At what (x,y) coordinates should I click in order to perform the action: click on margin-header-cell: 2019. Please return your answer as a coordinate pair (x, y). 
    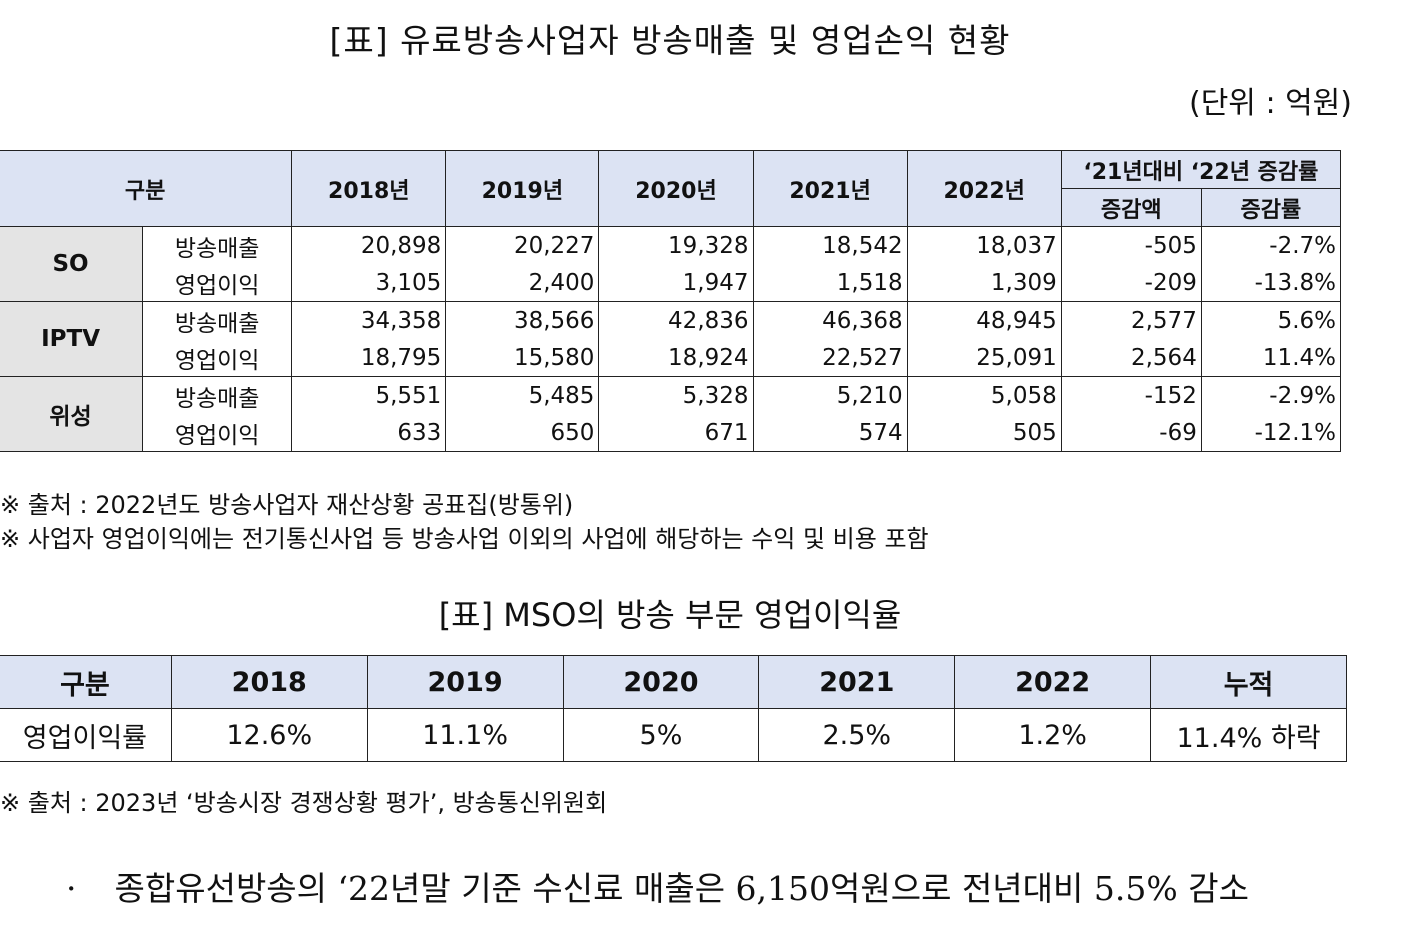
    Looking at the image, I should click on (465, 682).